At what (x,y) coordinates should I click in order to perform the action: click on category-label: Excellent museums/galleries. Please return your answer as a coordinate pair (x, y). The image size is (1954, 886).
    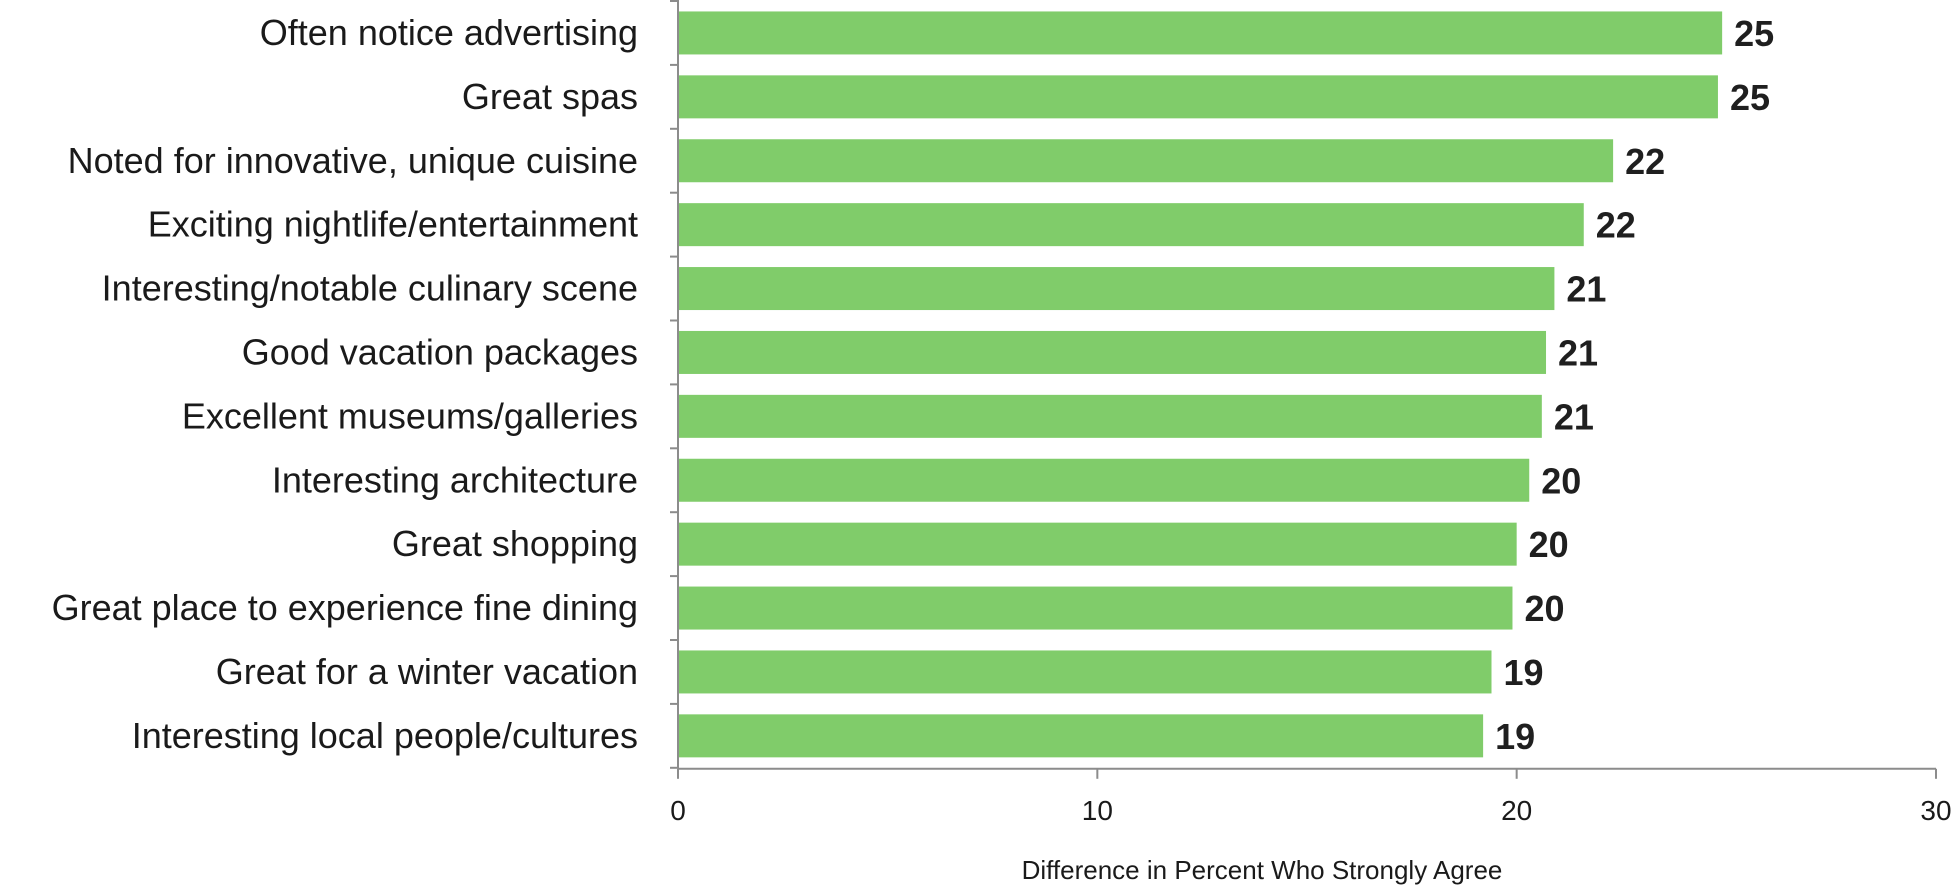
    Looking at the image, I should click on (410, 415).